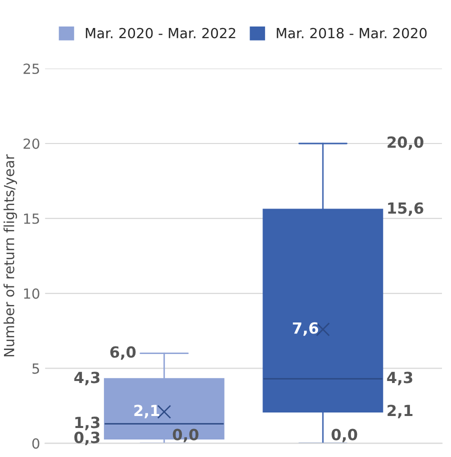 The width and height of the screenshot is (451, 457). I want to click on y-tick-label: 25, so click(32, 69).